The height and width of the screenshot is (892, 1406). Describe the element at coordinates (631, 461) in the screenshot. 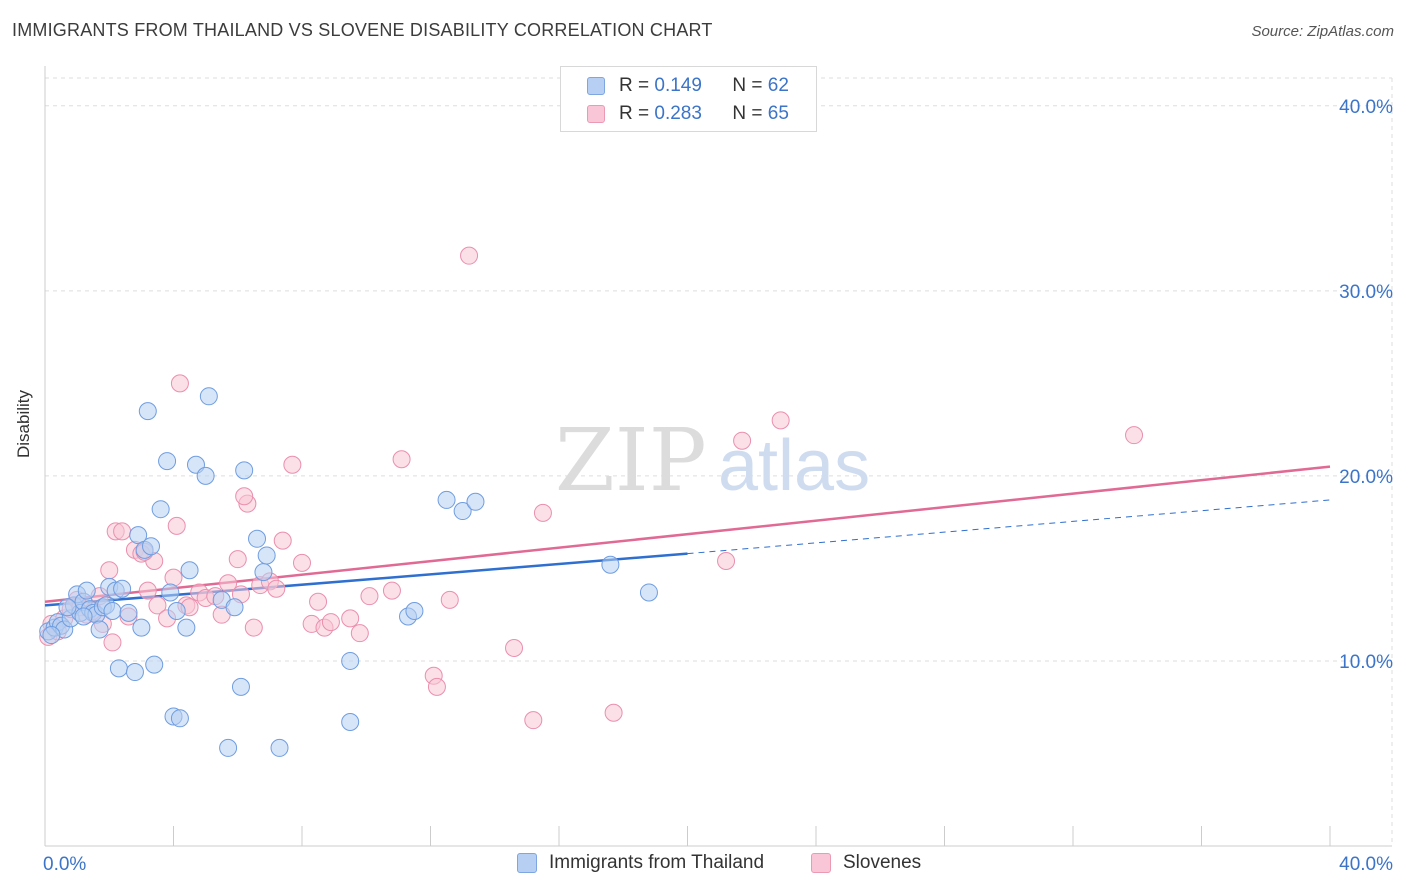

I see `watermark-zip: ZIP` at that location.